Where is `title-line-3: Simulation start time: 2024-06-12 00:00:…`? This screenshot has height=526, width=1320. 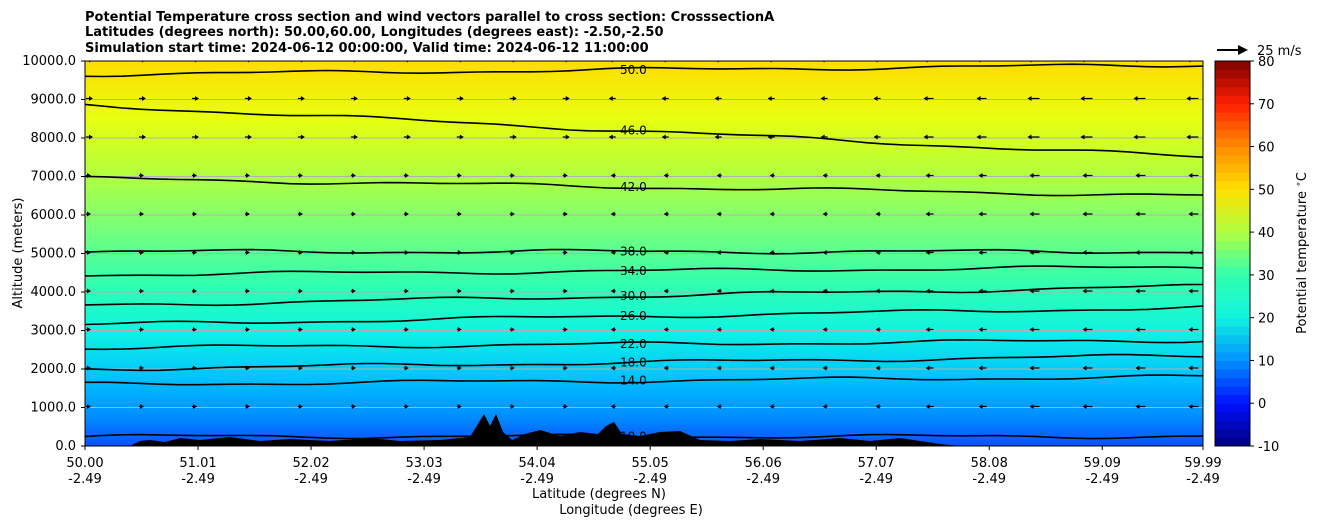 title-line-3: Simulation start time: 2024-06-12 00:00:… is located at coordinates (367, 48).